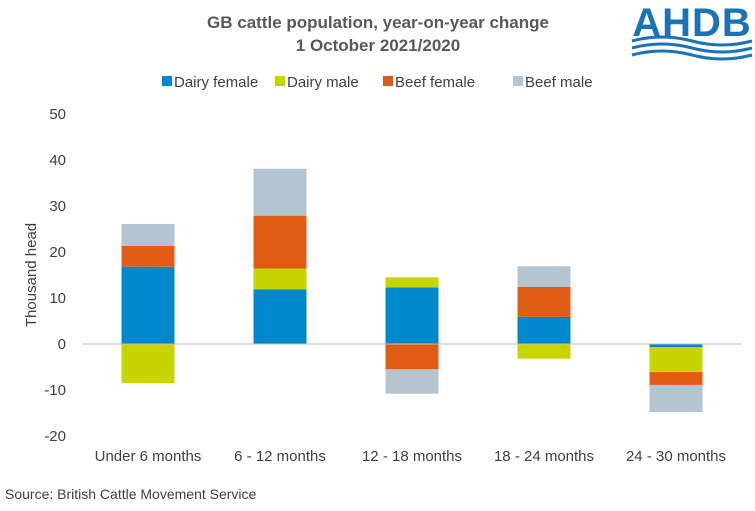 This screenshot has width=755, height=511. What do you see at coordinates (55, 275) in the screenshot?
I see `y-axis-ticks: 50 40 30 20 10 0 -10 -20` at bounding box center [55, 275].